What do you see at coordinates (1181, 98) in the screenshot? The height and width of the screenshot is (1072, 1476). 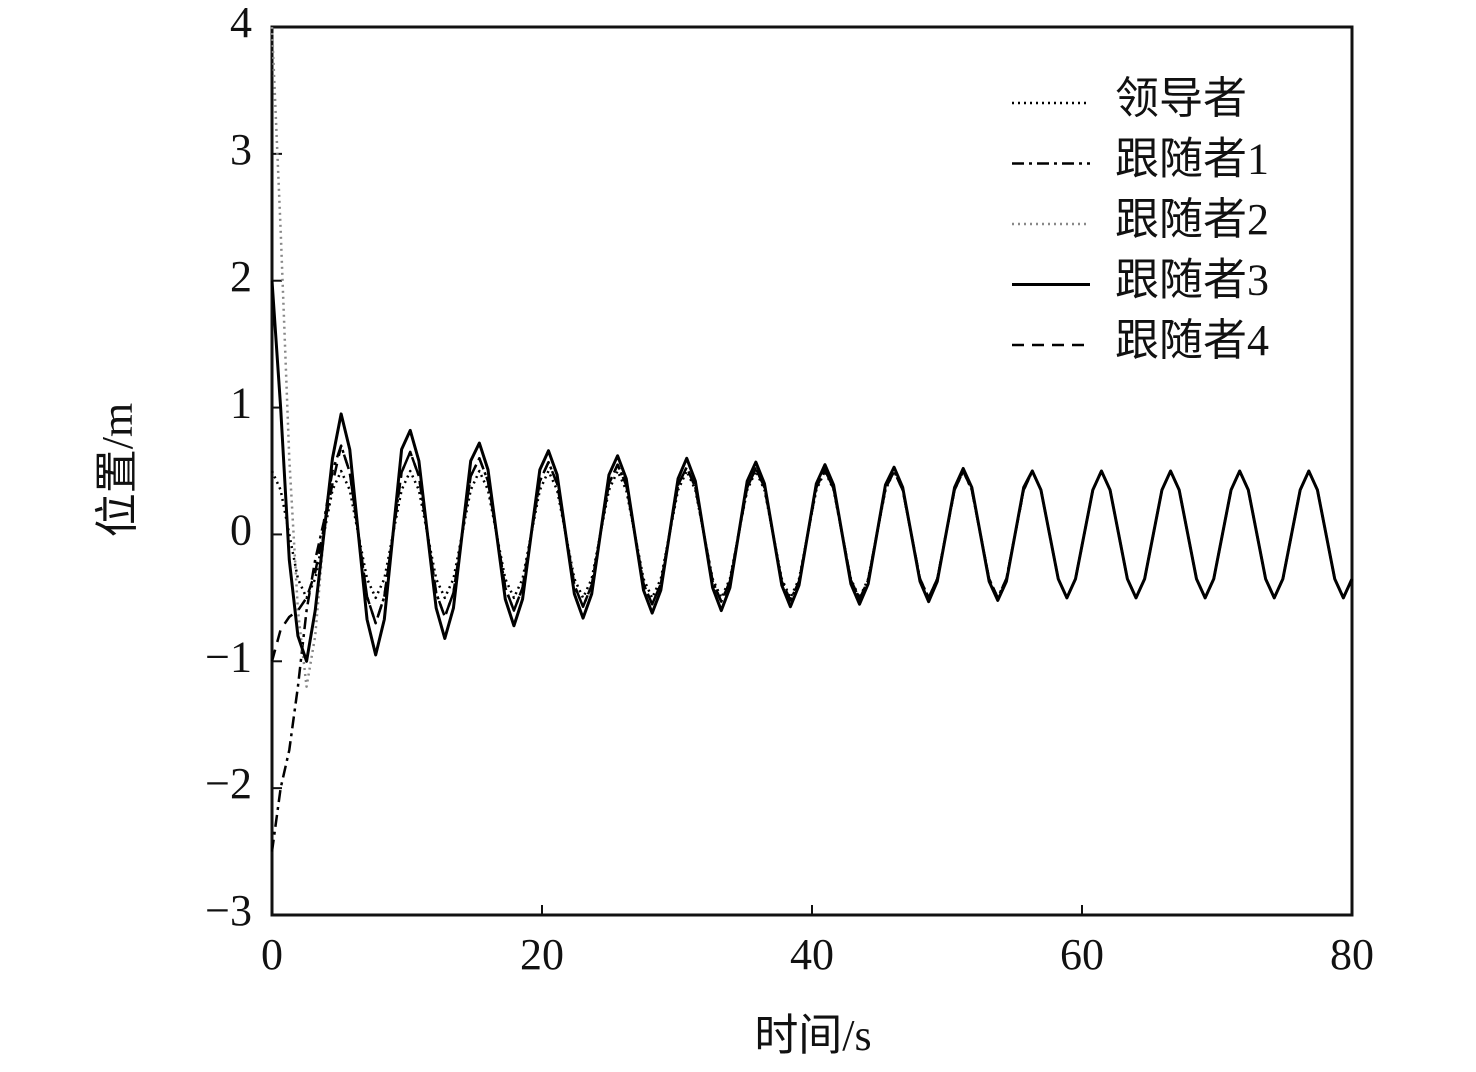 I see `legend-label: 领导者` at bounding box center [1181, 98].